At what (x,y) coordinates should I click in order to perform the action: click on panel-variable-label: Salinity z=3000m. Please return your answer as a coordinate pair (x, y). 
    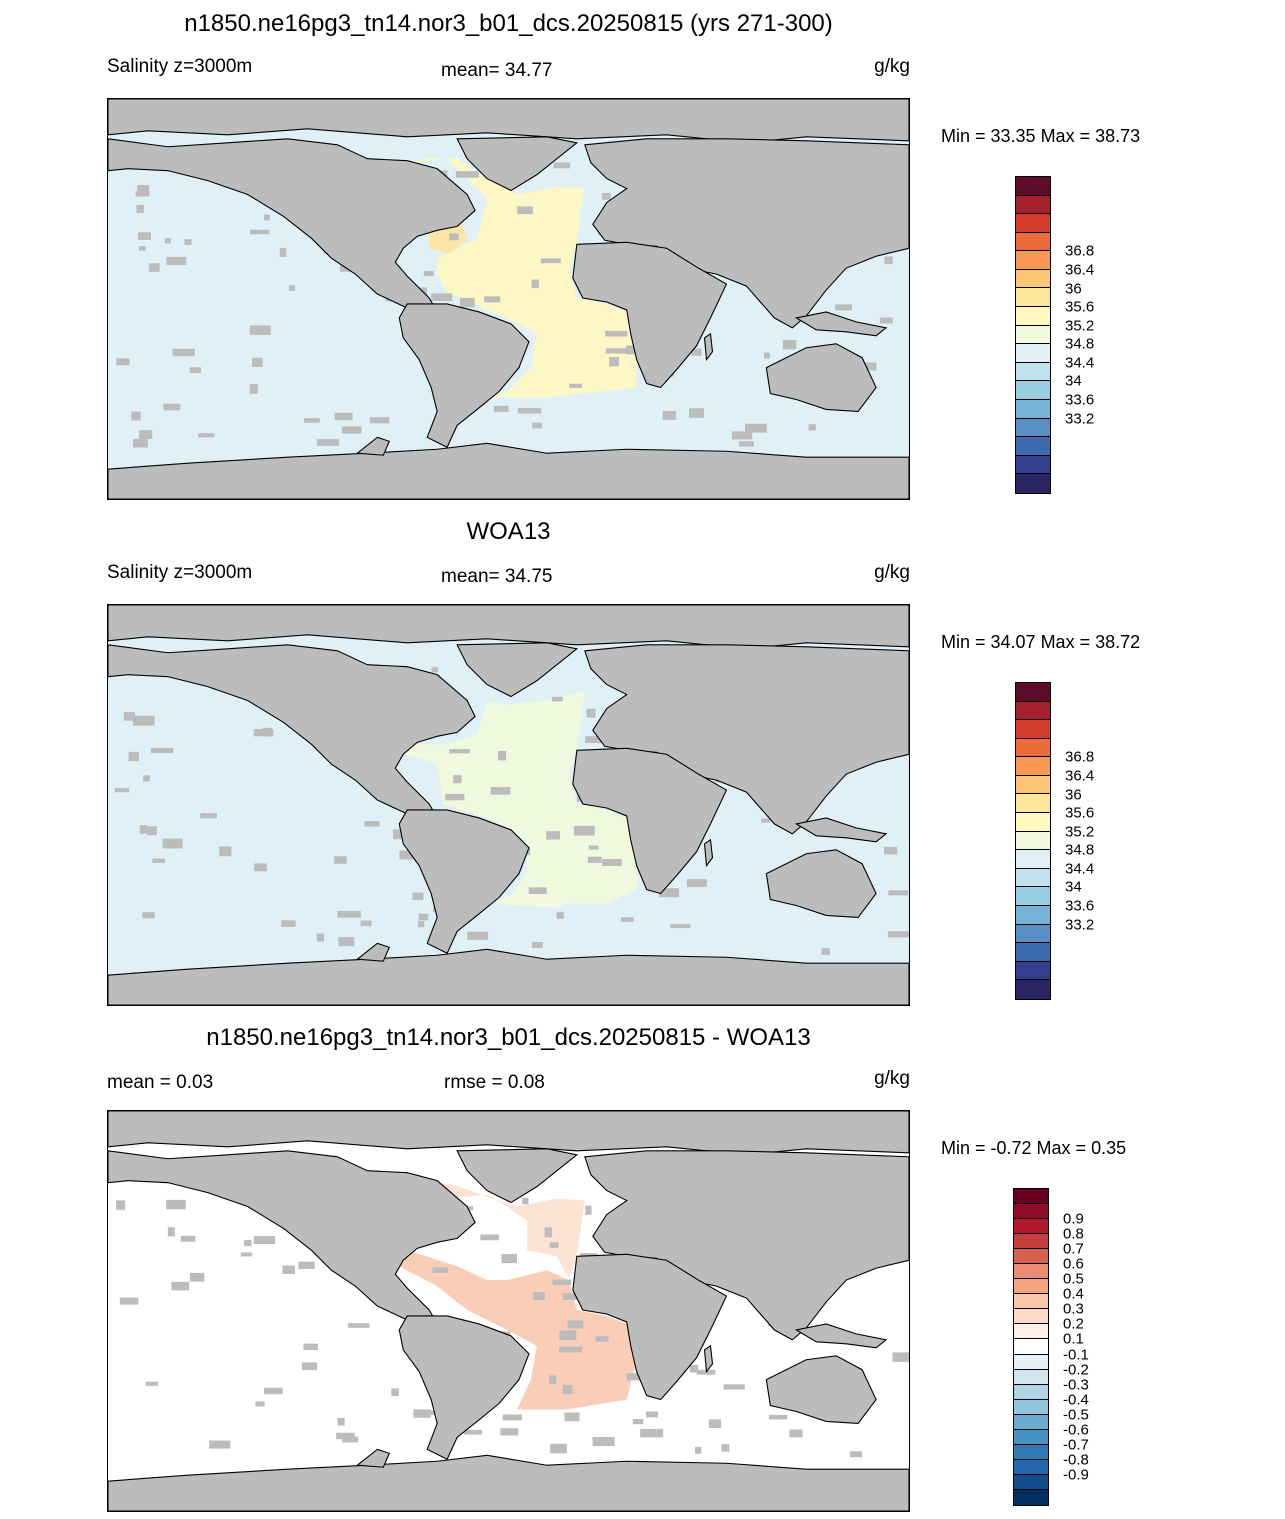
    Looking at the image, I should click on (180, 66).